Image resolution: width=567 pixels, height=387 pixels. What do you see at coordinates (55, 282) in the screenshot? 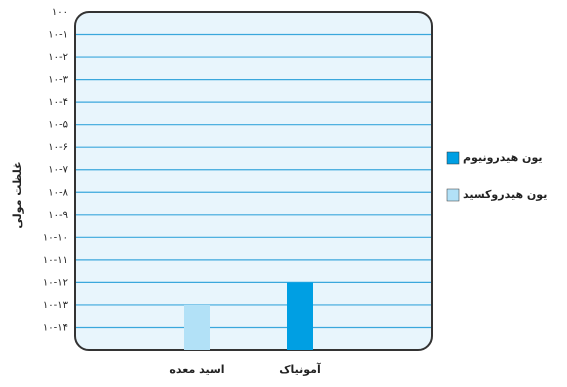
I see `y-tick-label: ۱۰-۱۲` at bounding box center [55, 282].